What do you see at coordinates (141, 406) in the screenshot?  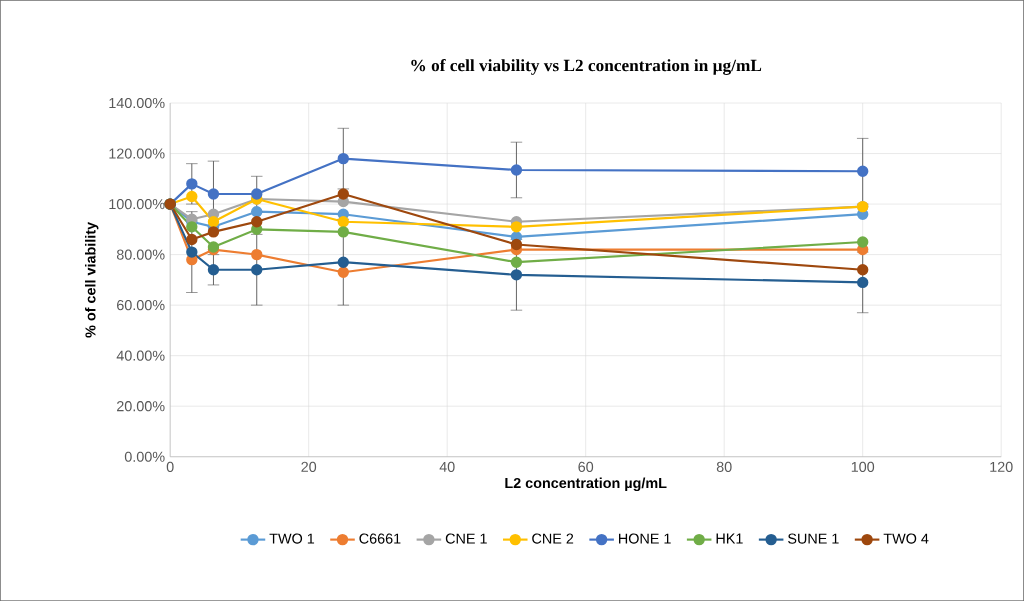 I see `y-tick-label: 20.00%` at bounding box center [141, 406].